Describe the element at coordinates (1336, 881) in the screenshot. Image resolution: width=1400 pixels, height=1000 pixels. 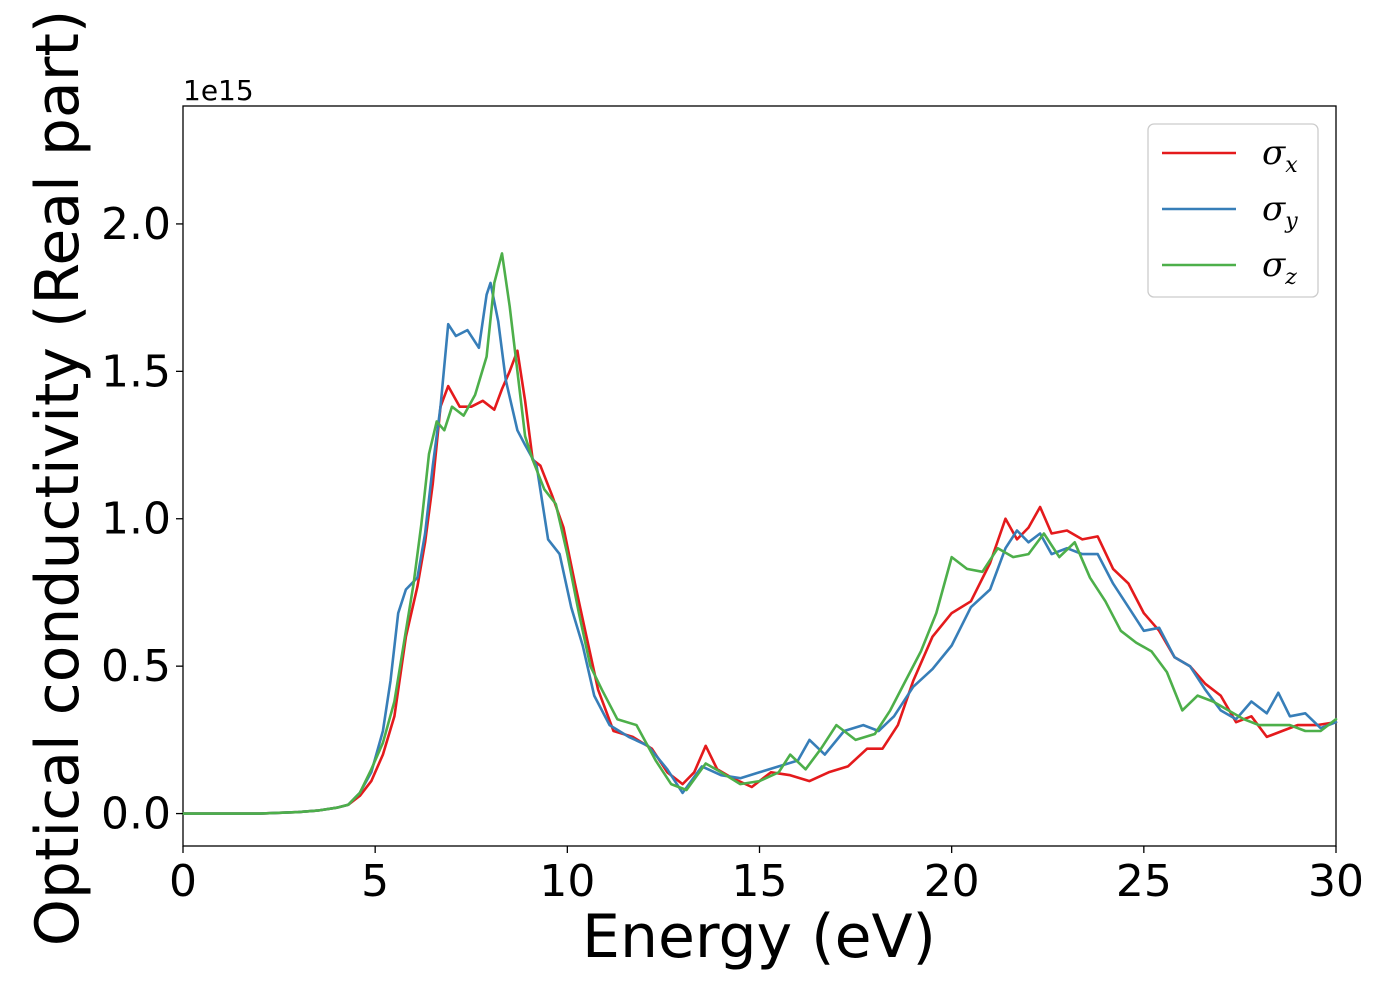
I see `x-tick-label: 30` at that location.